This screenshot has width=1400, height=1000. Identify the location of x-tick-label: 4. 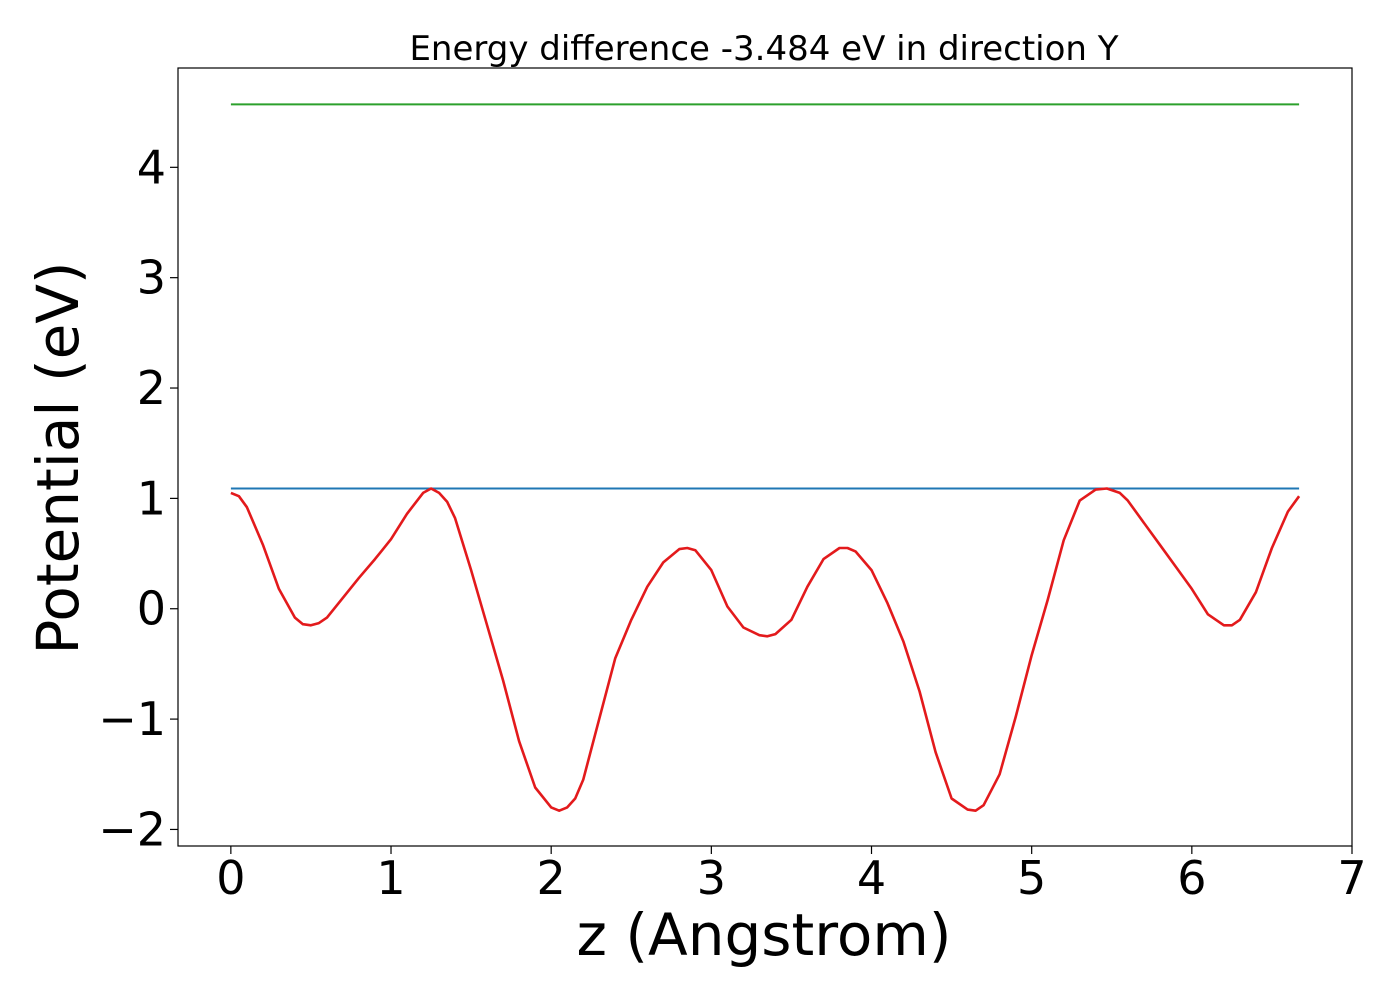
(871, 878).